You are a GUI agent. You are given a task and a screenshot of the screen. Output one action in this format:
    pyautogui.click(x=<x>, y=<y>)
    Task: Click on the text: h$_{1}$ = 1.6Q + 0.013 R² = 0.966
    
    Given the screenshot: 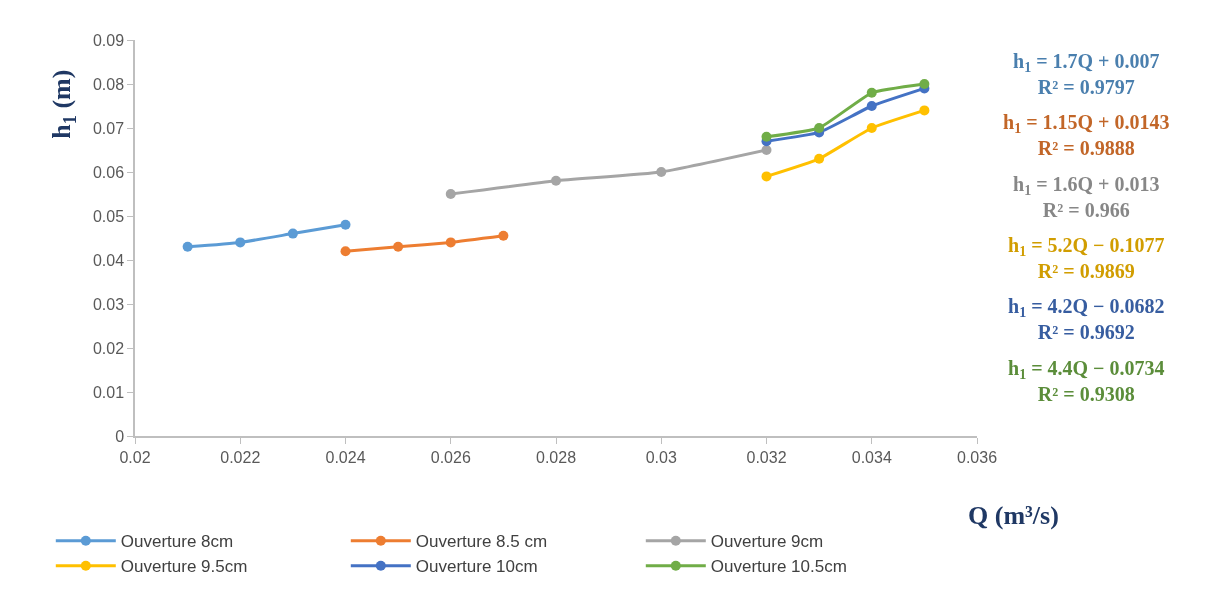 What is the action you would take?
    pyautogui.click(x=1086, y=197)
    